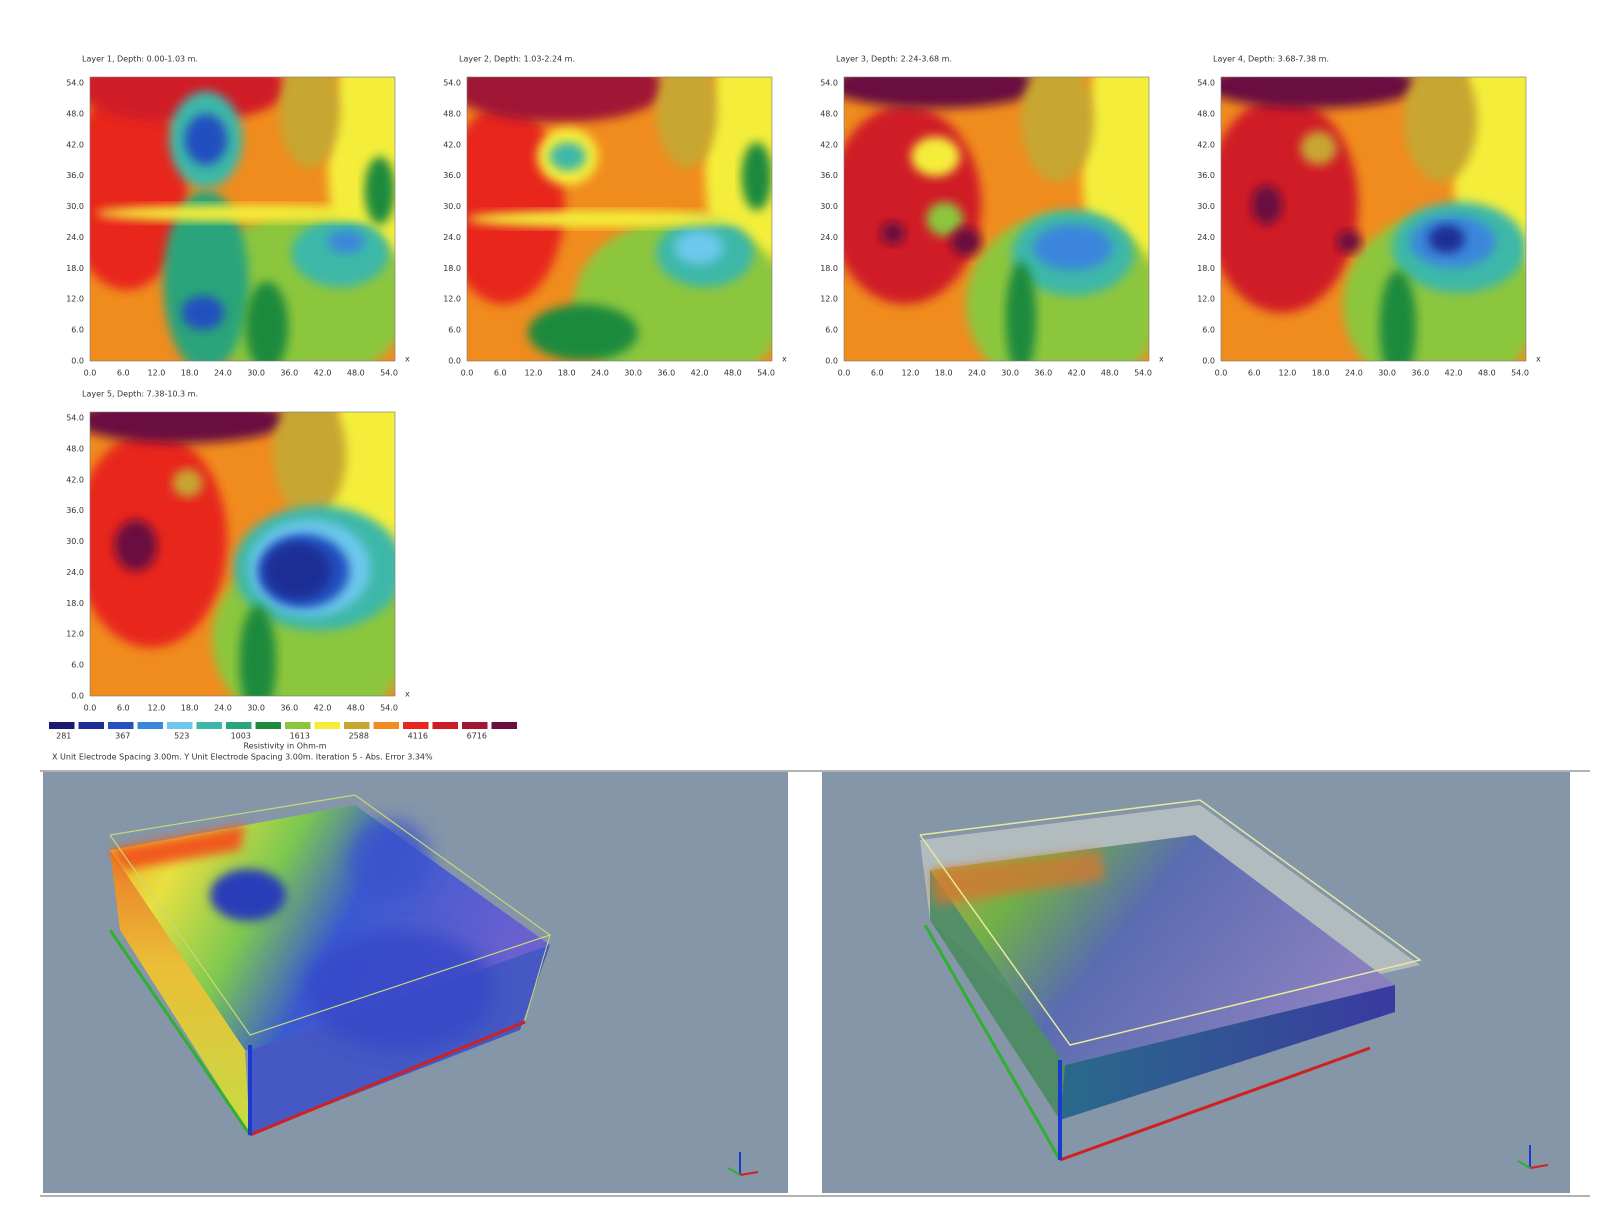 This screenshot has width=1600, height=1224. Describe the element at coordinates (330, 965) in the screenshot. I see `block-3d` at that location.